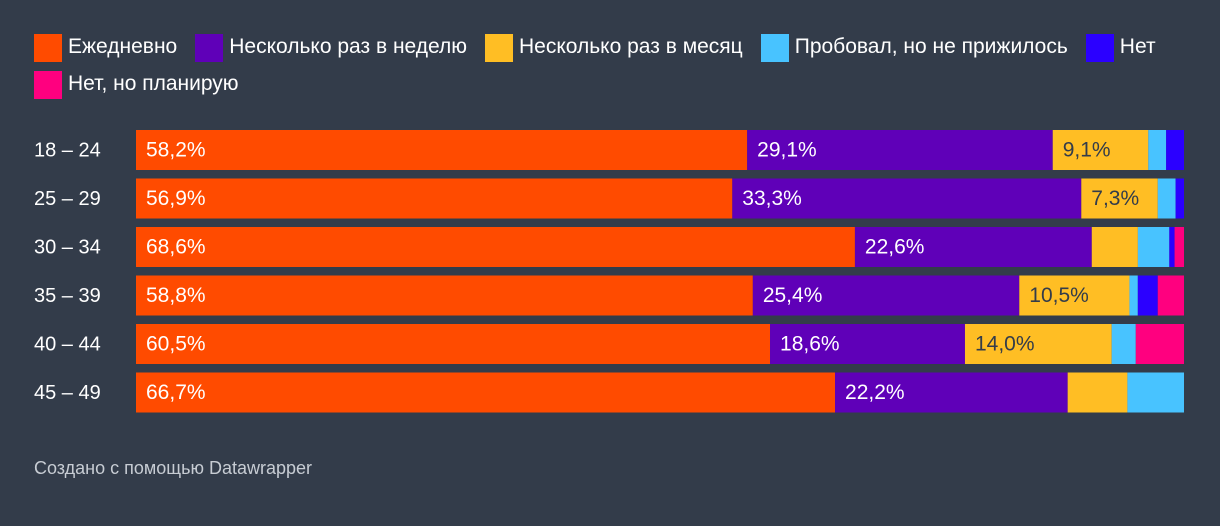 The height and width of the screenshot is (526, 1220). Describe the element at coordinates (176, 295) in the screenshot. I see `data-label-daily: 58,8%` at that location.